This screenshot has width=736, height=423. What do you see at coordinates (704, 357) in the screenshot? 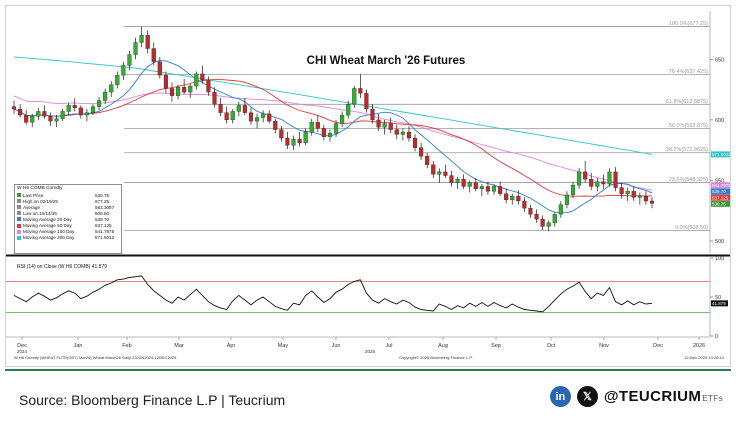
I see `timestamp: 12-Dec-2025 13:26:14` at bounding box center [704, 357].